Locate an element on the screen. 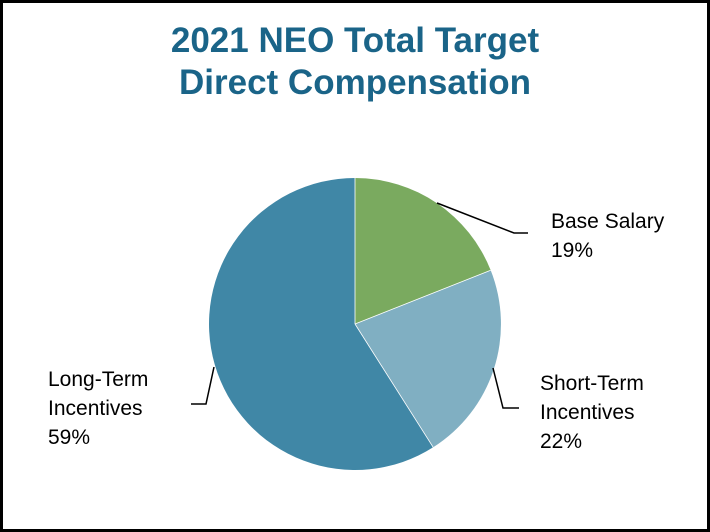  leader-line-short-term is located at coordinates (505, 388).